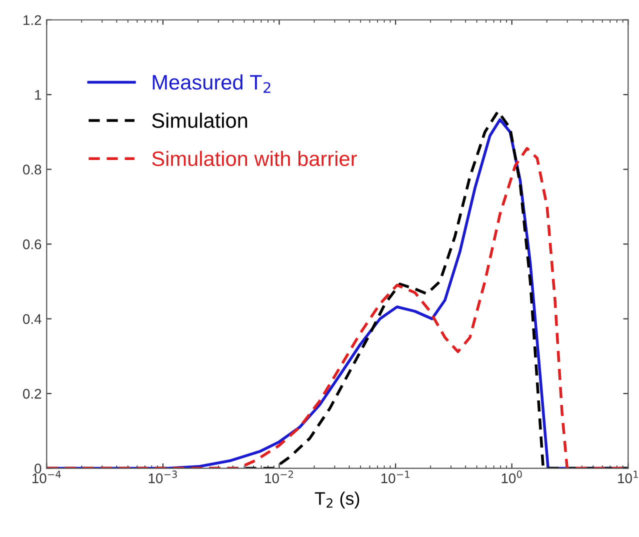 Image resolution: width=639 pixels, height=537 pixels. I want to click on legend-label: Measured T$_{2}$, so click(211, 83).